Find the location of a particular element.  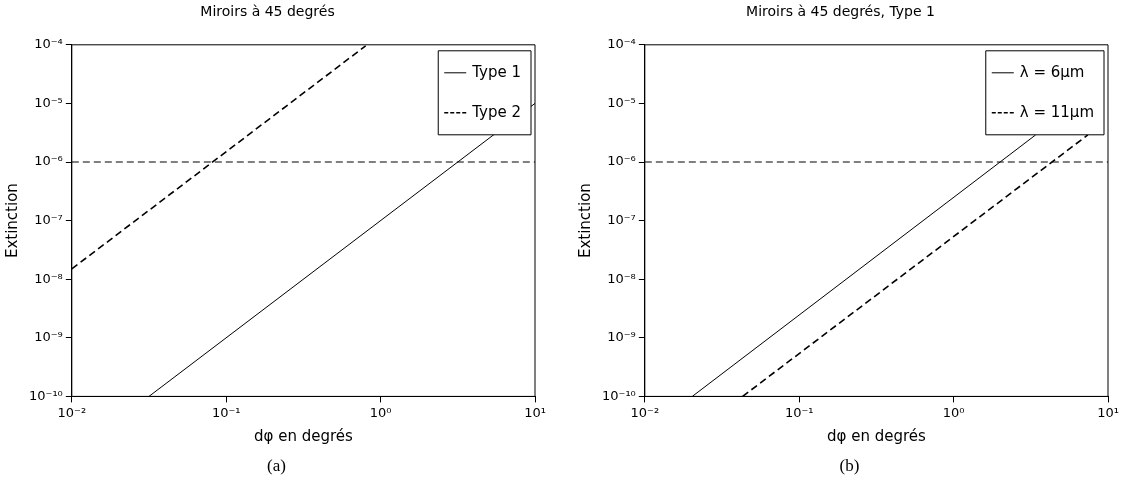

legend-label: λ = 6μm is located at coordinates (1052, 71).